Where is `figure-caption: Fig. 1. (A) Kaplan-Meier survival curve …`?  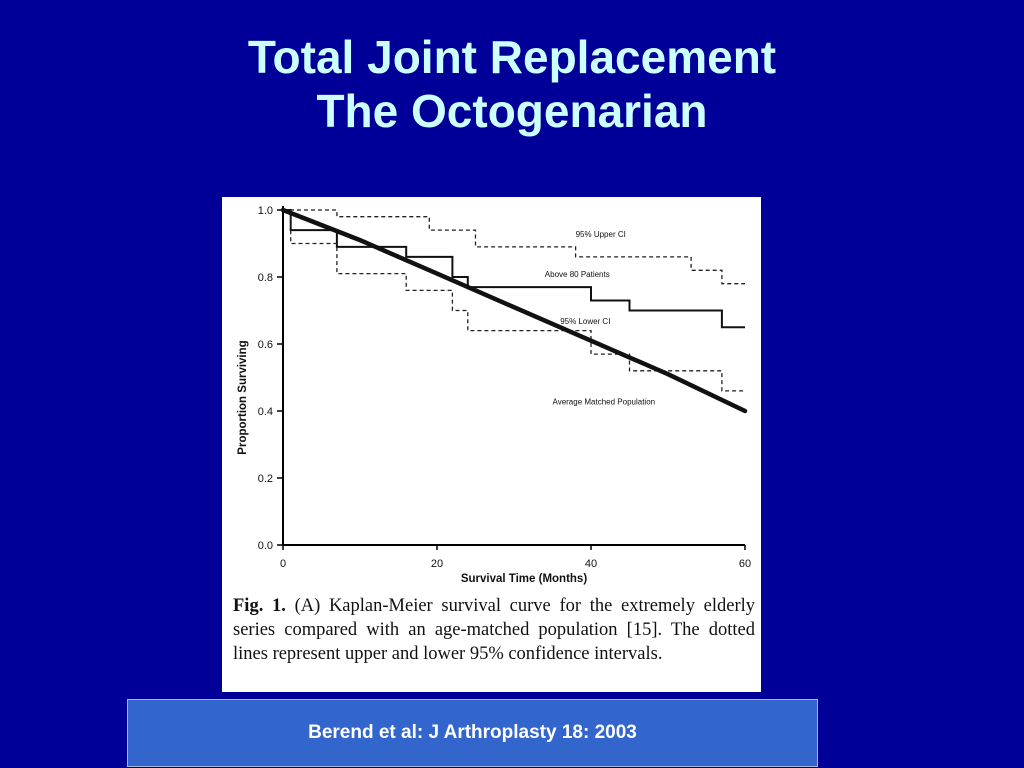
figure-caption: Fig. 1. (A) Kaplan-Meier survival curve … is located at coordinates (494, 630).